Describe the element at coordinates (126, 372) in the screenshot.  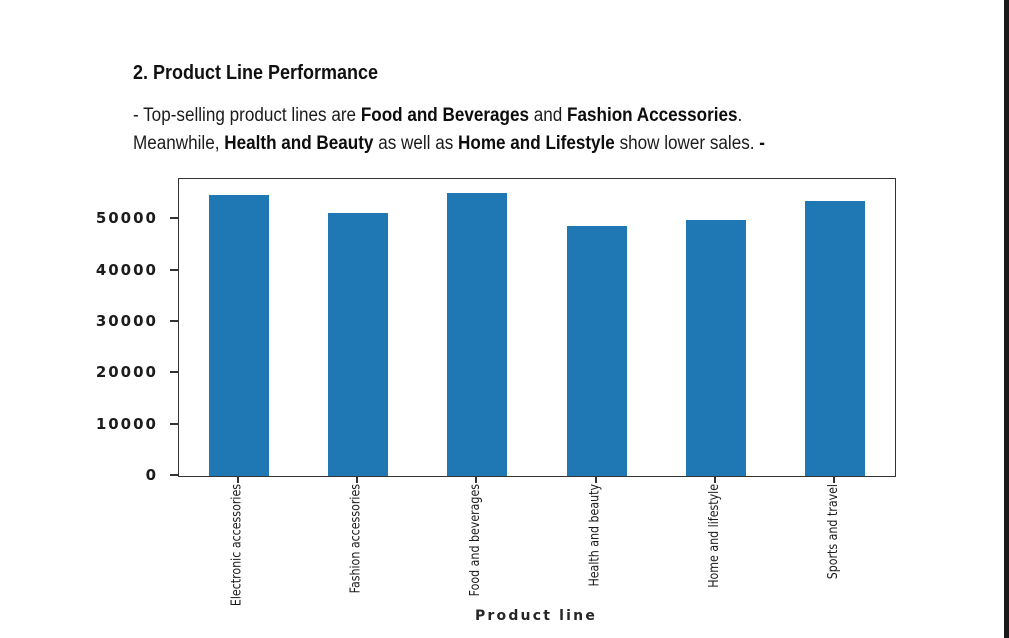
I see `y-tick-label: 20000` at that location.